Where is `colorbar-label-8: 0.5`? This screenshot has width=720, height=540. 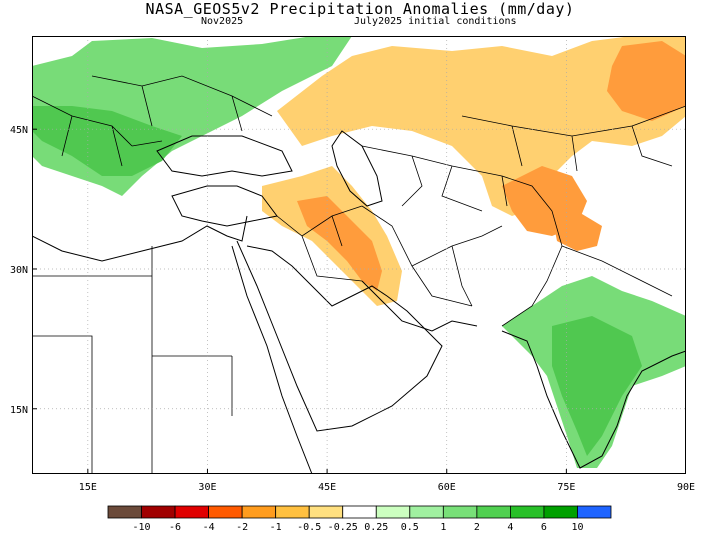 colorbar-label-8: 0.5 is located at coordinates (410, 527).